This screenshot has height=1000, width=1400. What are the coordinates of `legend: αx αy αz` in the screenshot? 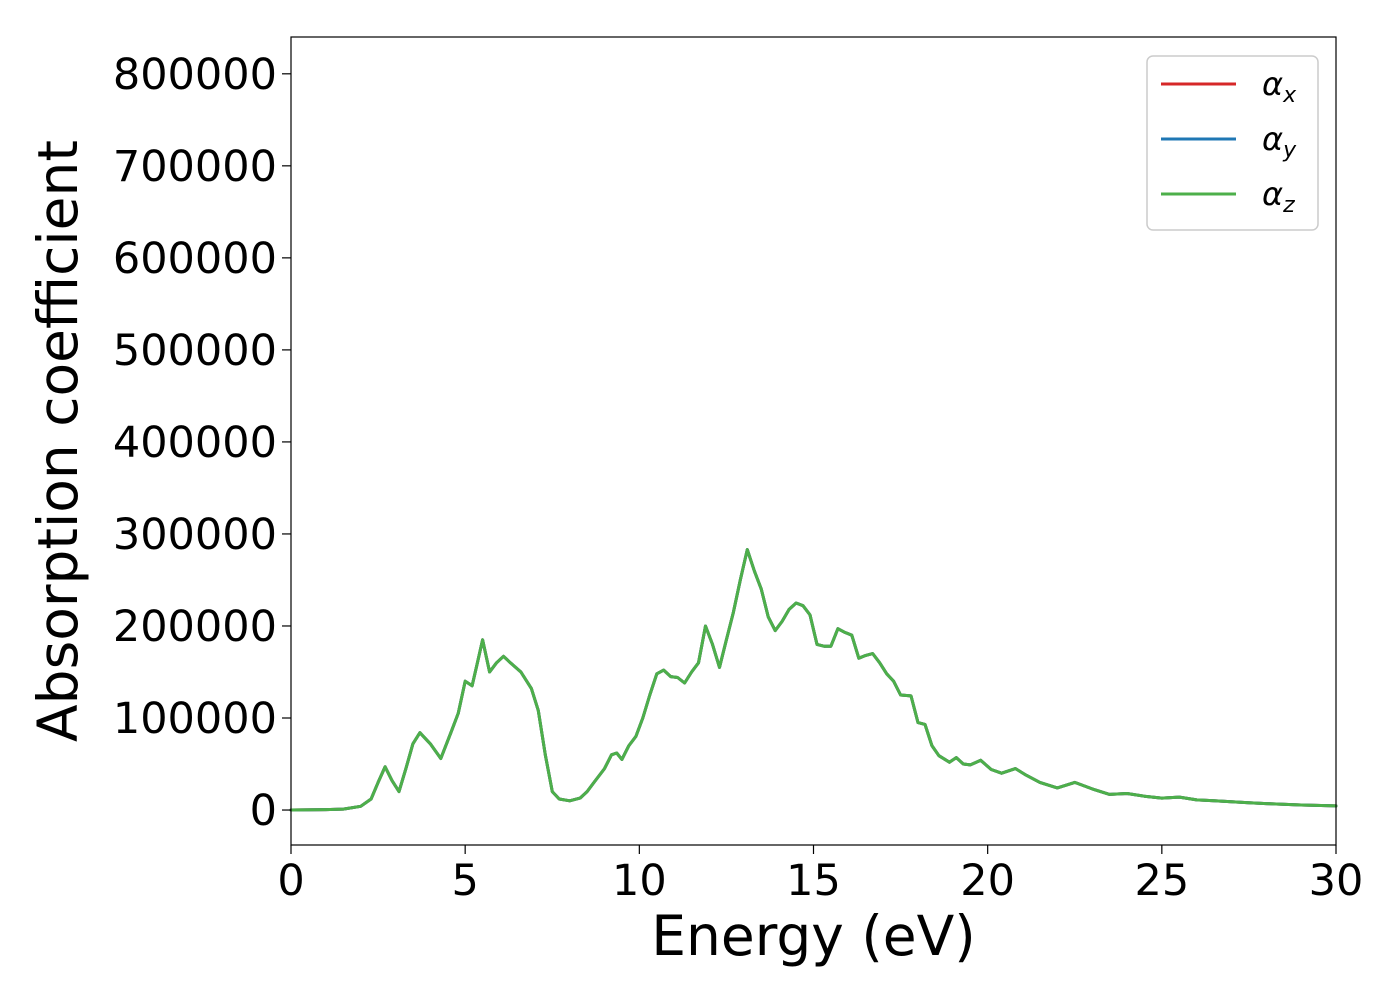 It's located at (1232, 143).